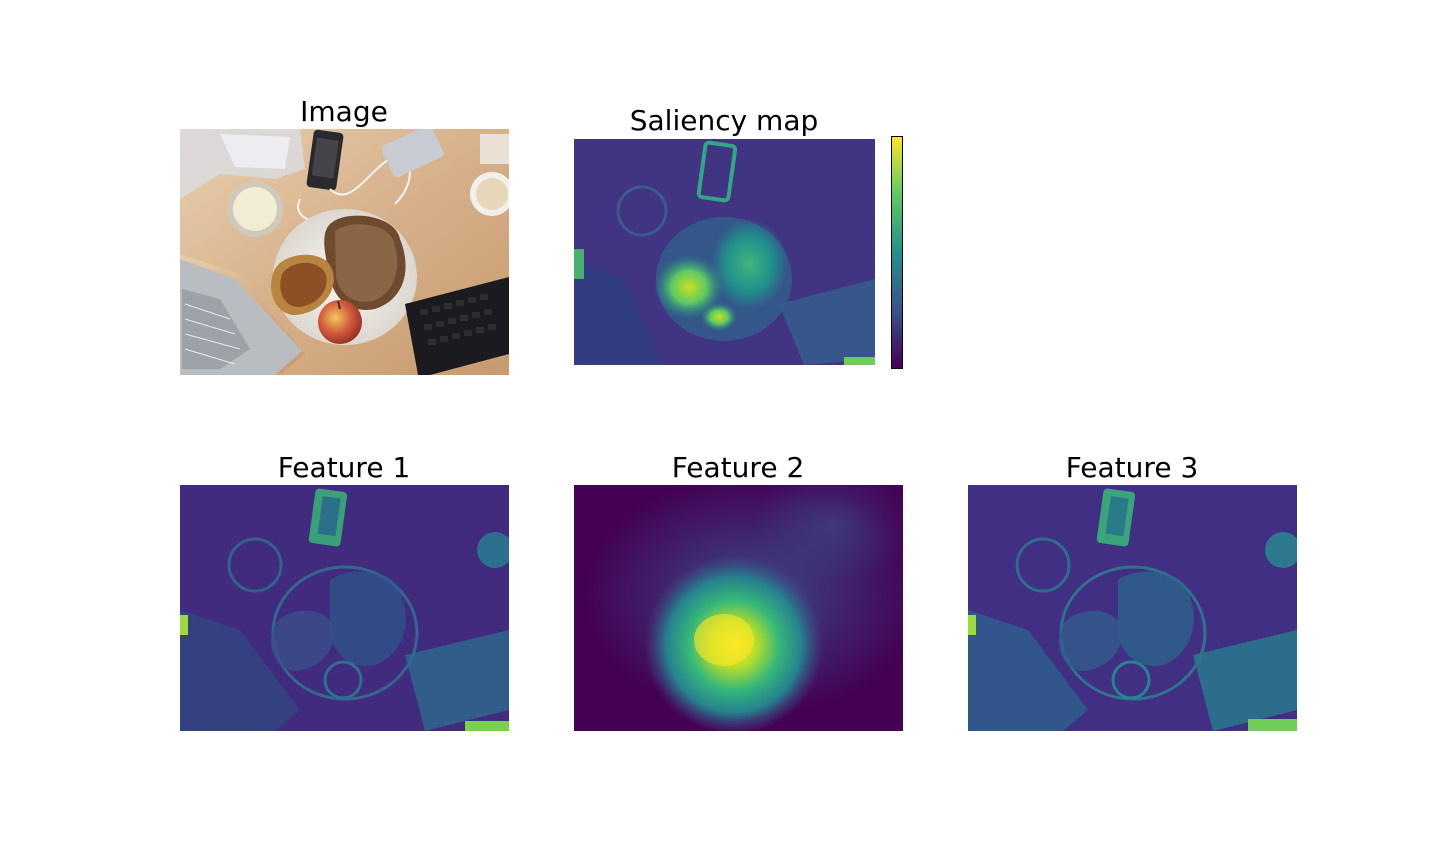  I want to click on feature-1-title: Feature 1, so click(344, 467).